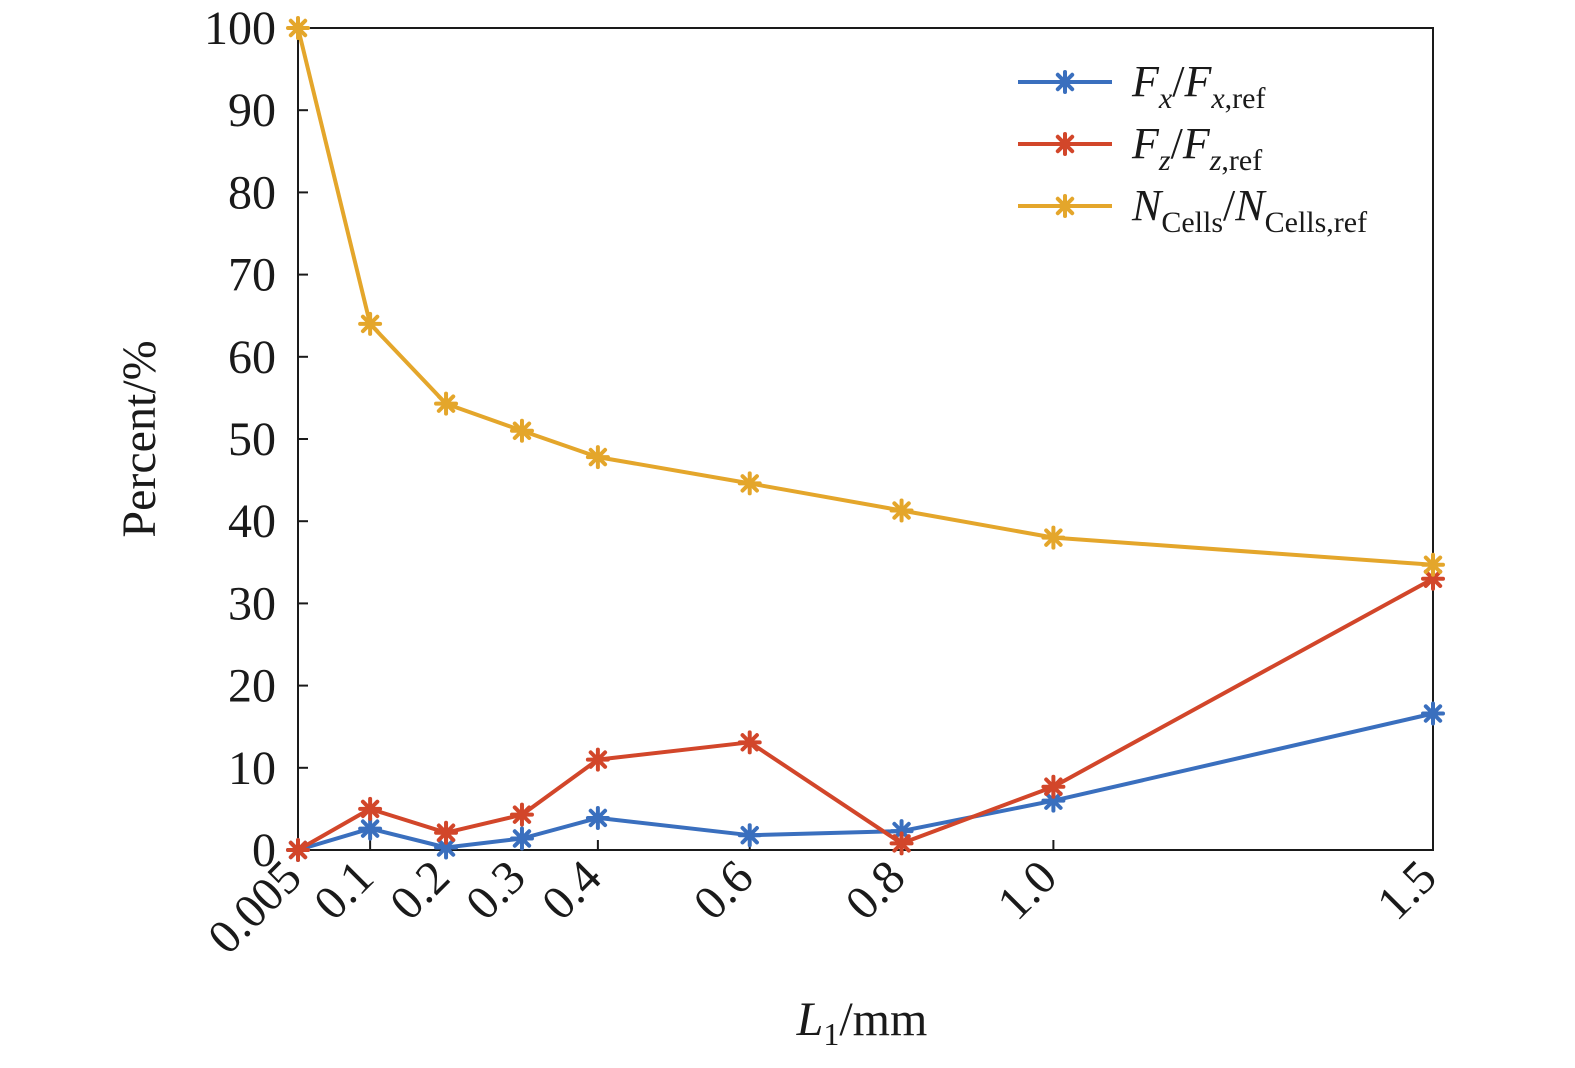 The image size is (1575, 1068). Describe the element at coordinates (420, 890) in the screenshot. I see `x-tick-label: 0.2` at that location.